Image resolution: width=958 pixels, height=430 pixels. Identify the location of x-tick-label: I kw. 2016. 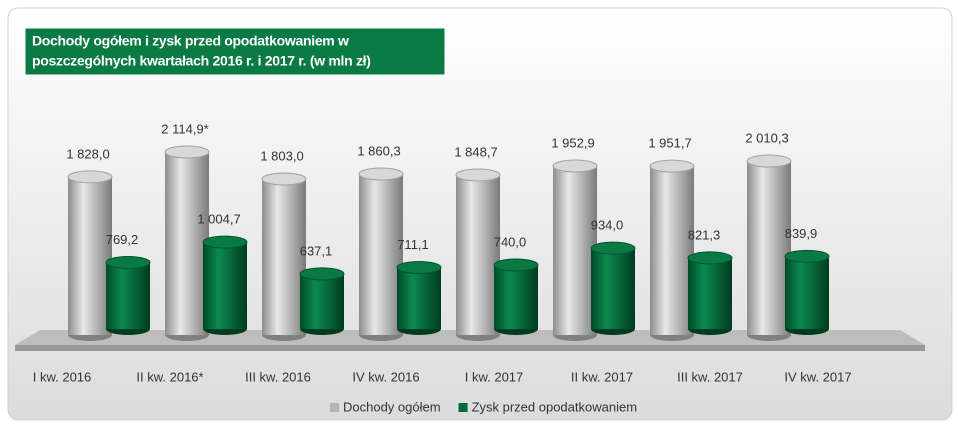
(62, 376).